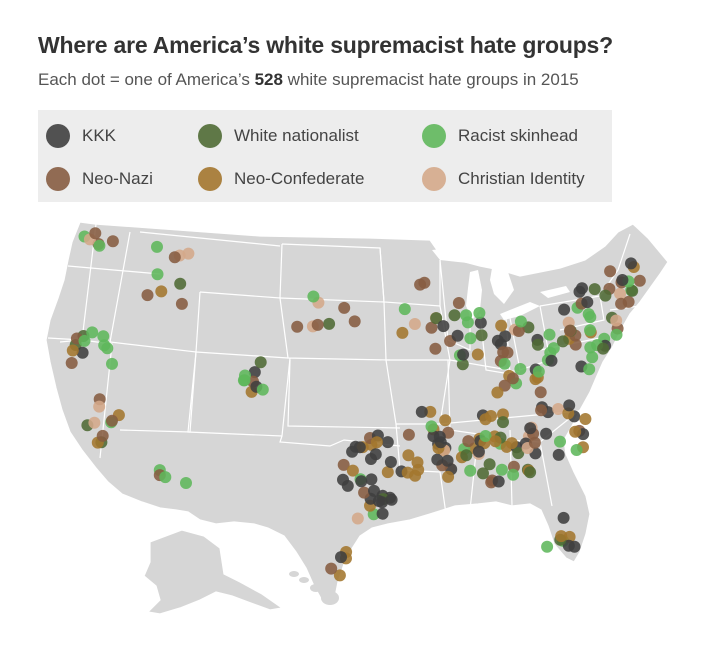 Image resolution: width=716 pixels, height=648 pixels. I want to click on legend-item-christian-identity: Christian Identity, so click(503, 179).